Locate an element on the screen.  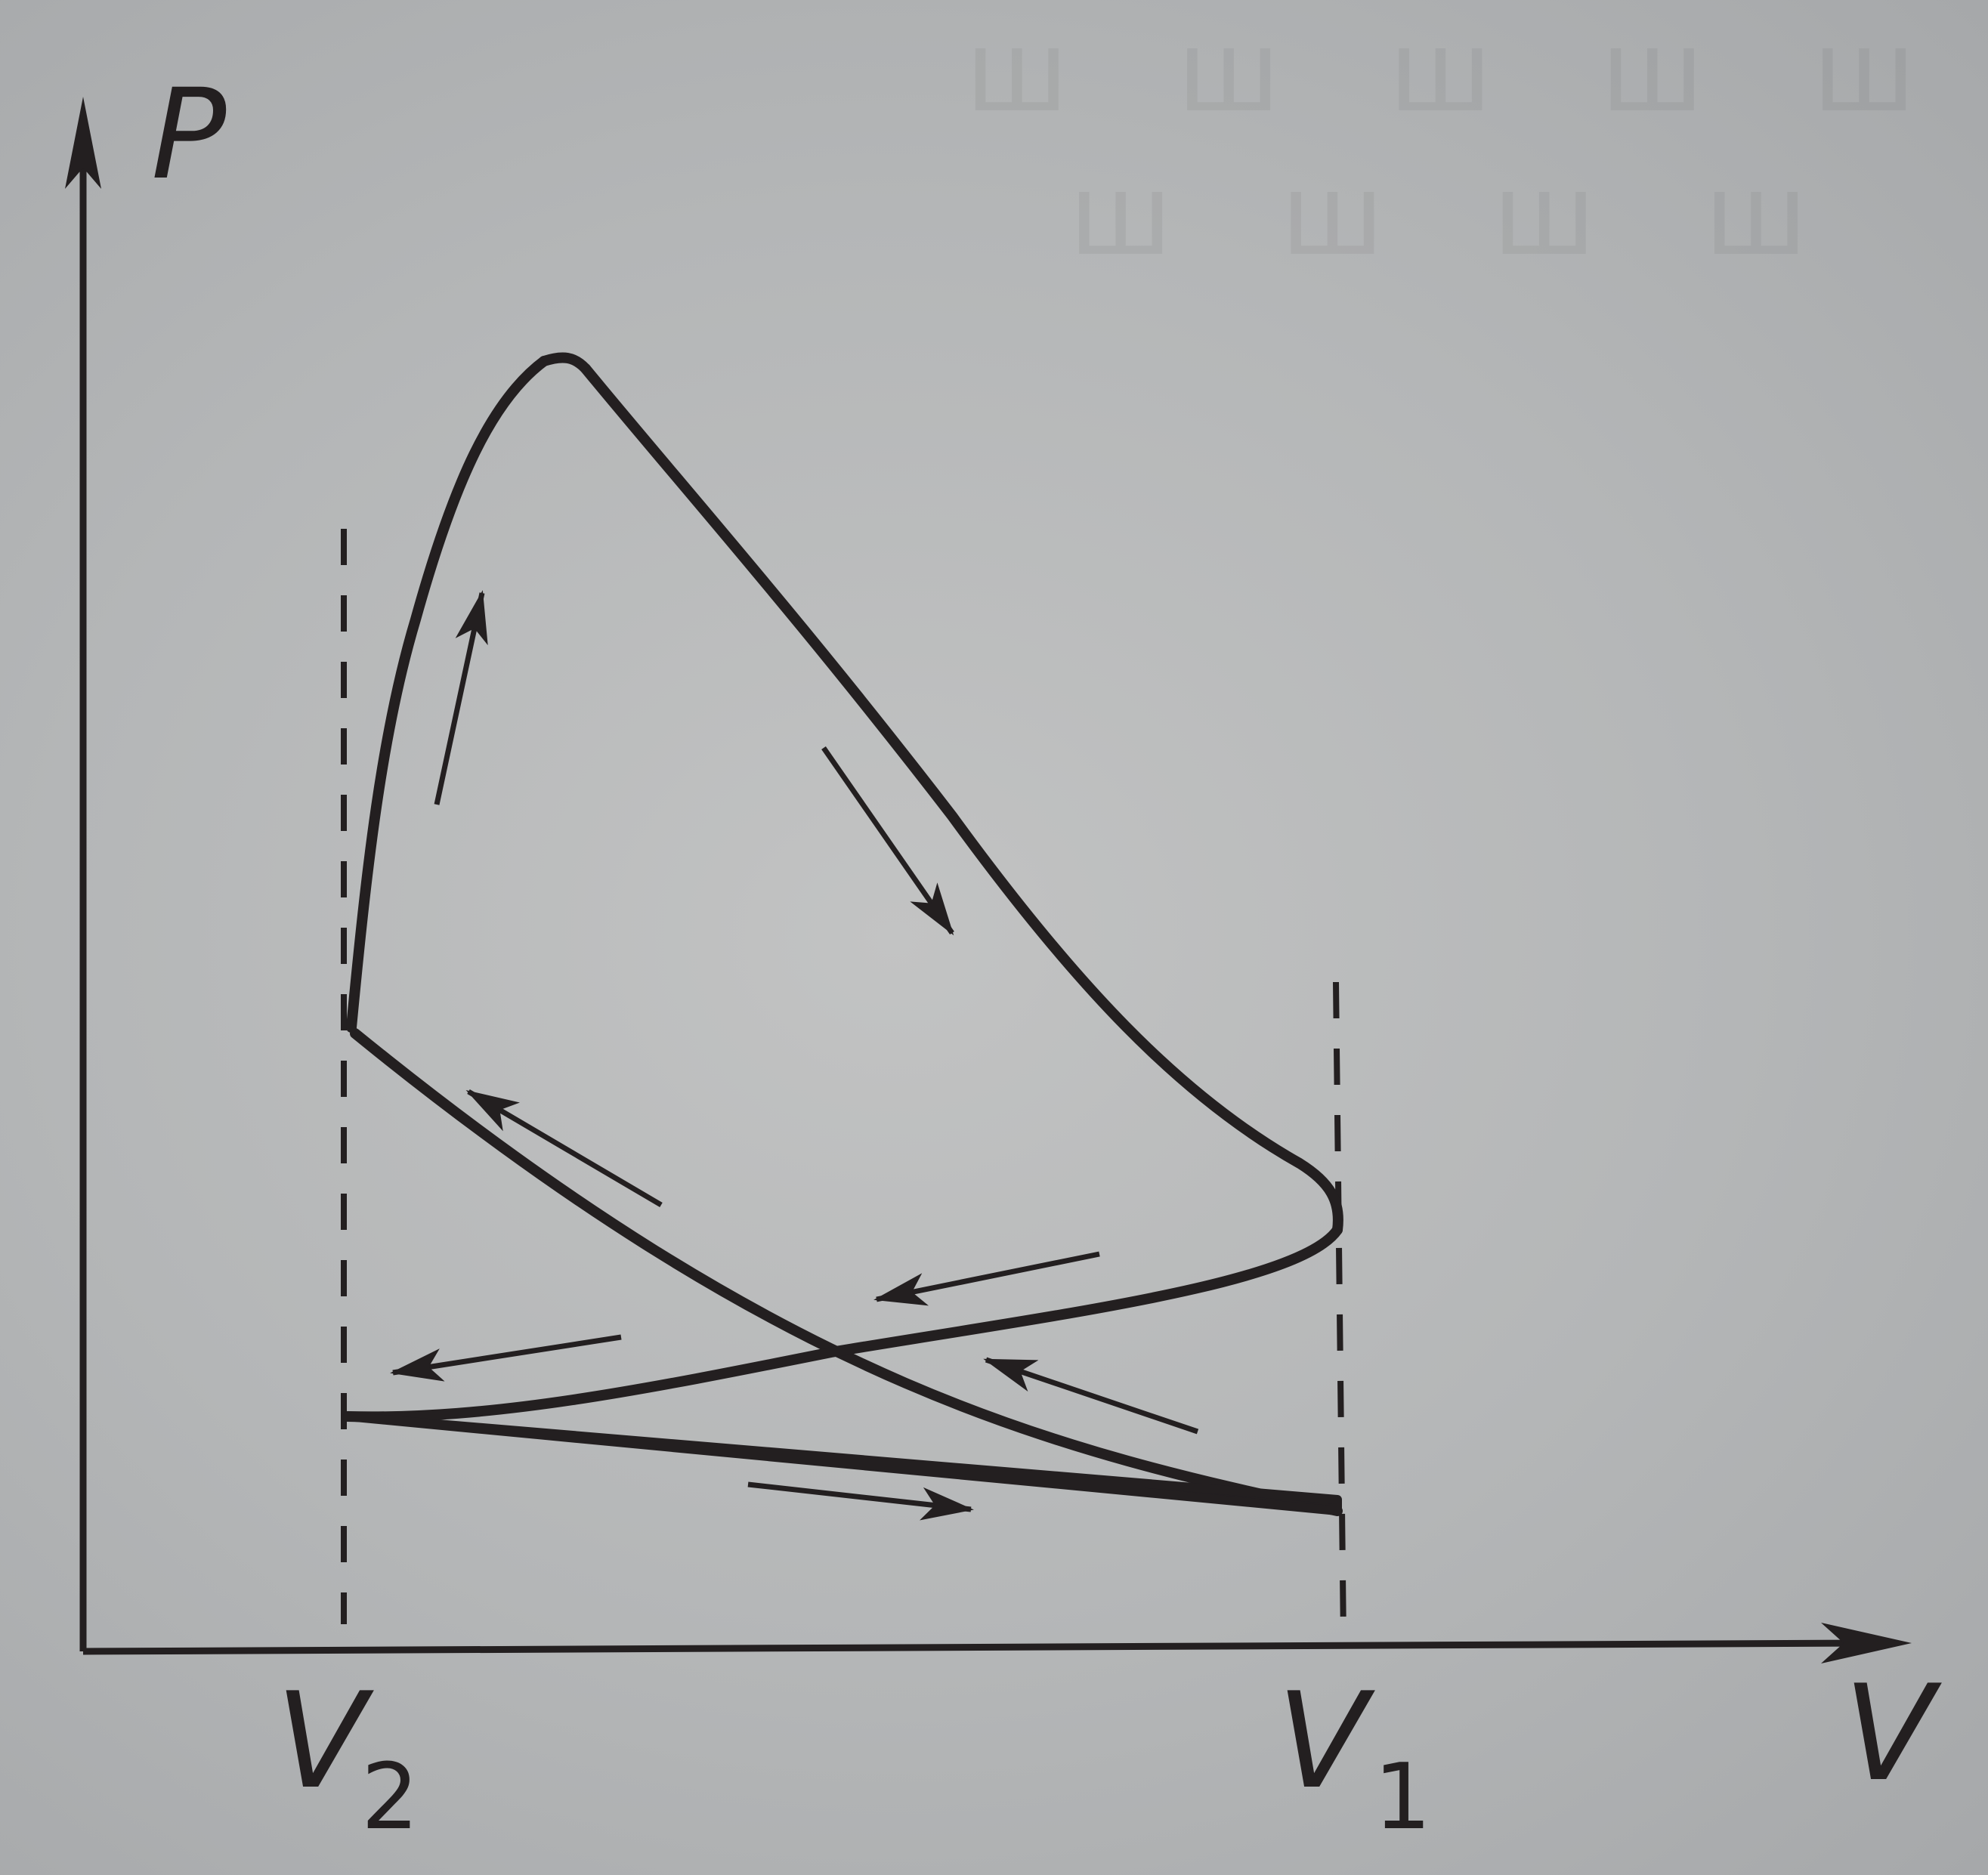
compression-curve is located at coordinates (847, 1272).